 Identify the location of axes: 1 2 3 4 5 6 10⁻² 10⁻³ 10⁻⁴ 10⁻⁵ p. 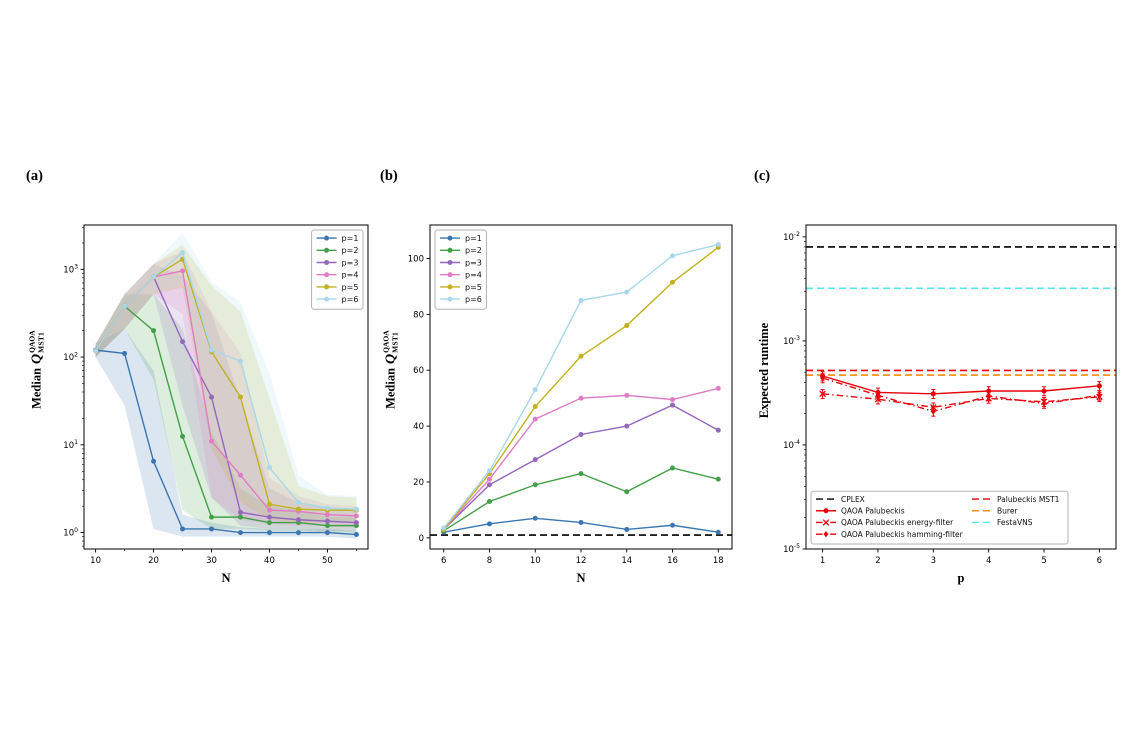
(950, 404).